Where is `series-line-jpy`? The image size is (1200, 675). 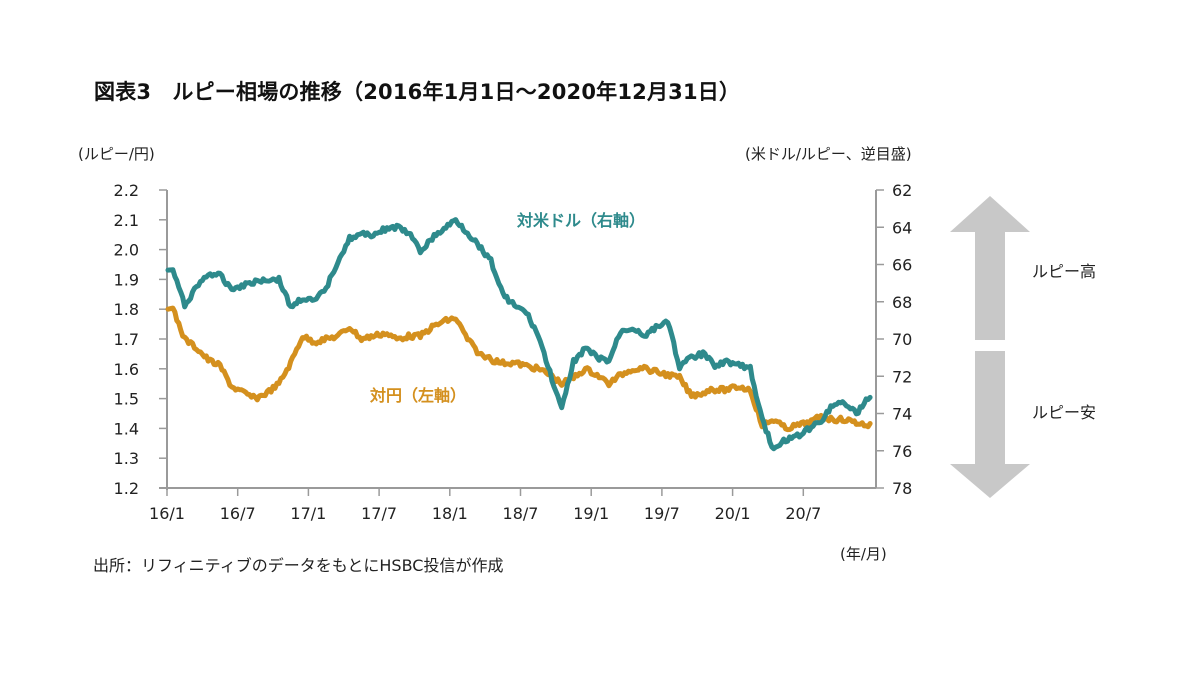
series-line-jpy is located at coordinates (519, 369).